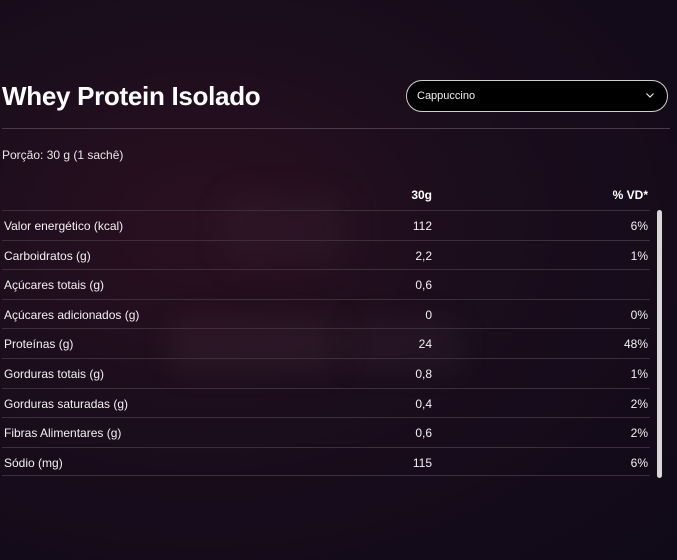  Describe the element at coordinates (47, 255) in the screenshot. I see `row-label: Carboidratos (g)` at that location.